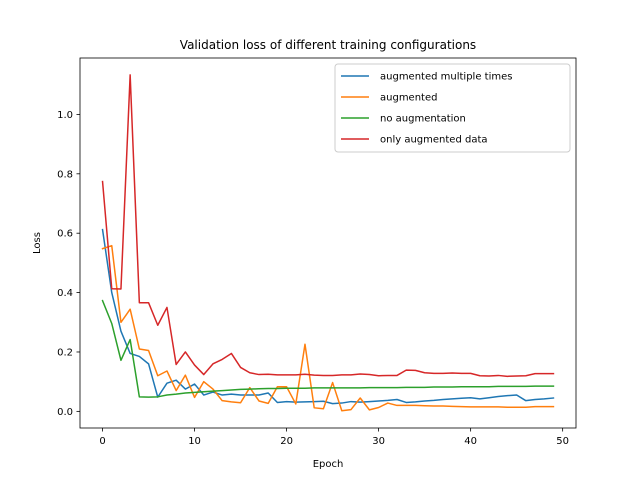 The width and height of the screenshot is (640, 480). Describe the element at coordinates (68, 264) in the screenshot. I see `y-axis-ticks: 0.0 0.2 0.4 0.6 0.8 1.0` at that location.